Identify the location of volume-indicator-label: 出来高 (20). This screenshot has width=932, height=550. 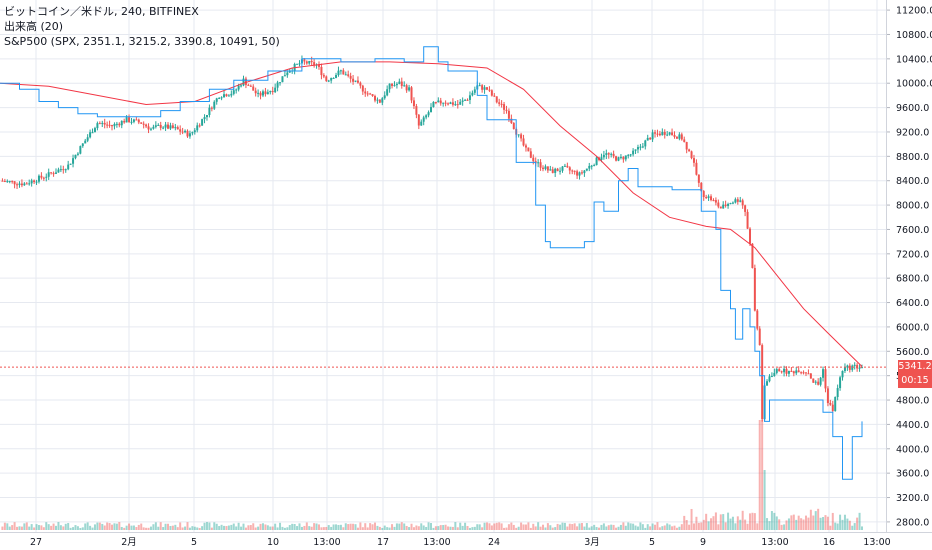
(34, 26).